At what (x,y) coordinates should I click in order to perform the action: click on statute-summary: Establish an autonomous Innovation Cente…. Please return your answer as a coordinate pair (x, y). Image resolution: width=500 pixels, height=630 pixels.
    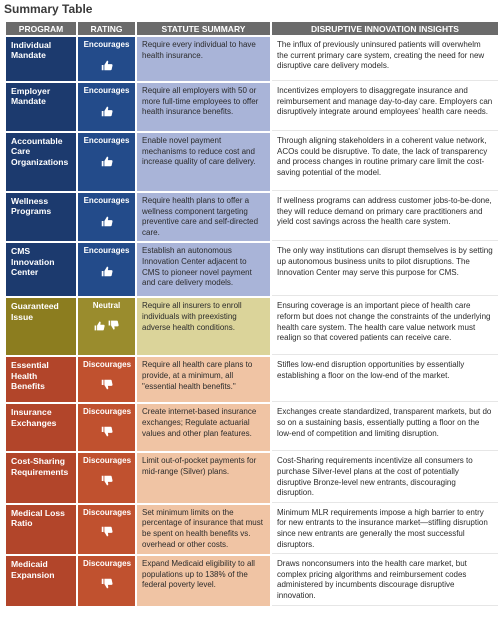
    Looking at the image, I should click on (203, 270).